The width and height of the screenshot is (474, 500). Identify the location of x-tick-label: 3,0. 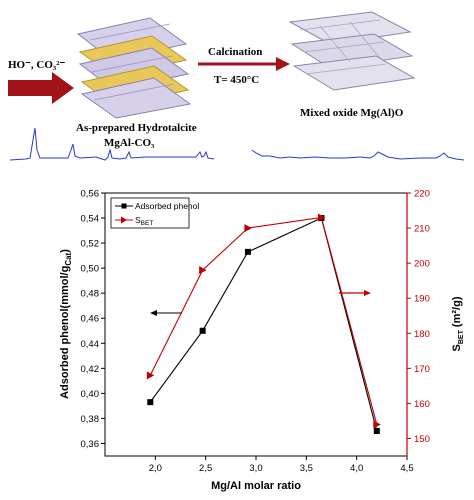
(255, 468).